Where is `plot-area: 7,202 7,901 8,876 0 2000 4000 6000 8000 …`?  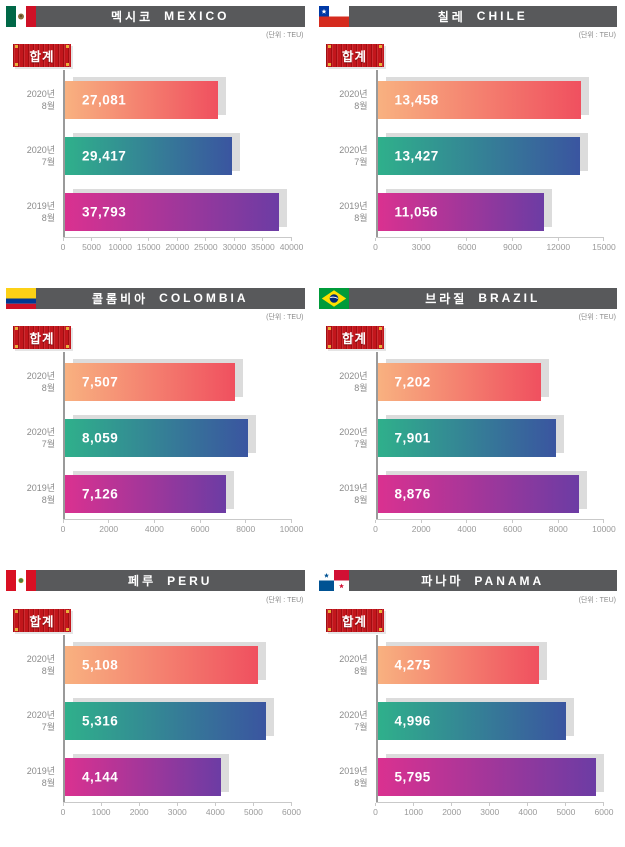
plot-area: 7,202 7,901 8,876 0 2000 4000 6000 8000 … is located at coordinates (494, 443).